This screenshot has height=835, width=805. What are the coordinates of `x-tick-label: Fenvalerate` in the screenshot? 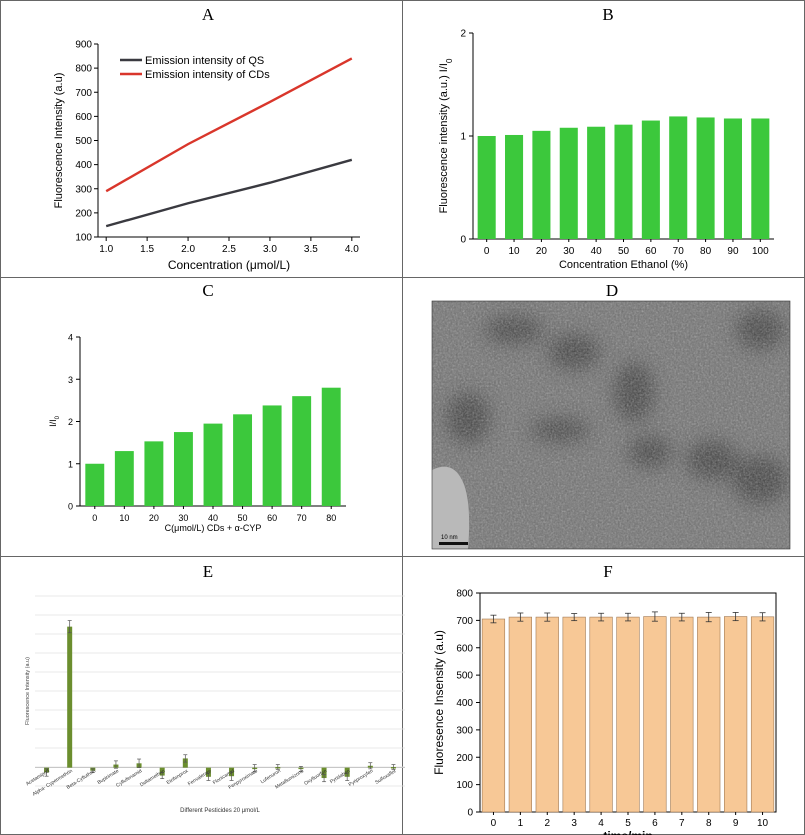 It's located at (200, 777).